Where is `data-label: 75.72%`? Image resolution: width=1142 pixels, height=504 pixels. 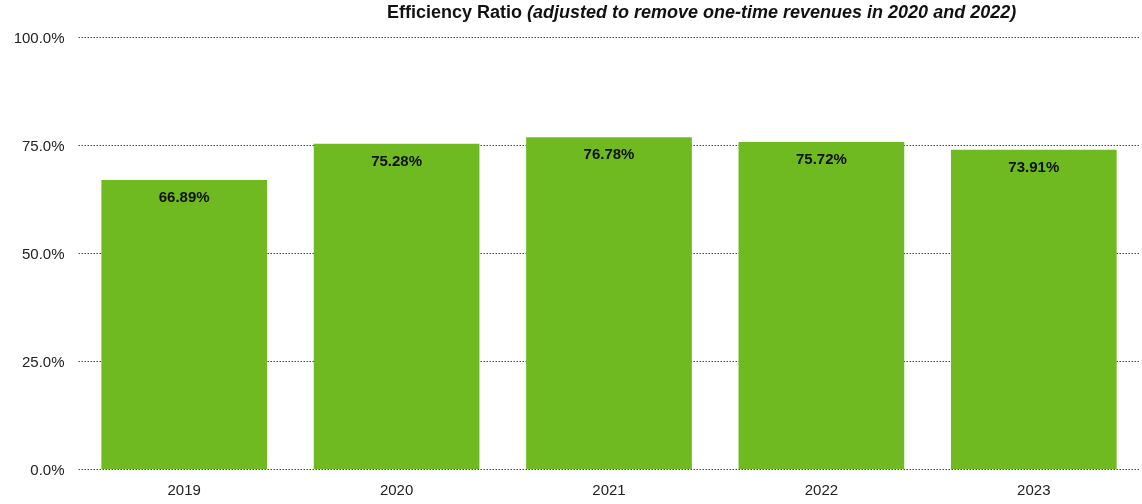 data-label: 75.72% is located at coordinates (821, 158).